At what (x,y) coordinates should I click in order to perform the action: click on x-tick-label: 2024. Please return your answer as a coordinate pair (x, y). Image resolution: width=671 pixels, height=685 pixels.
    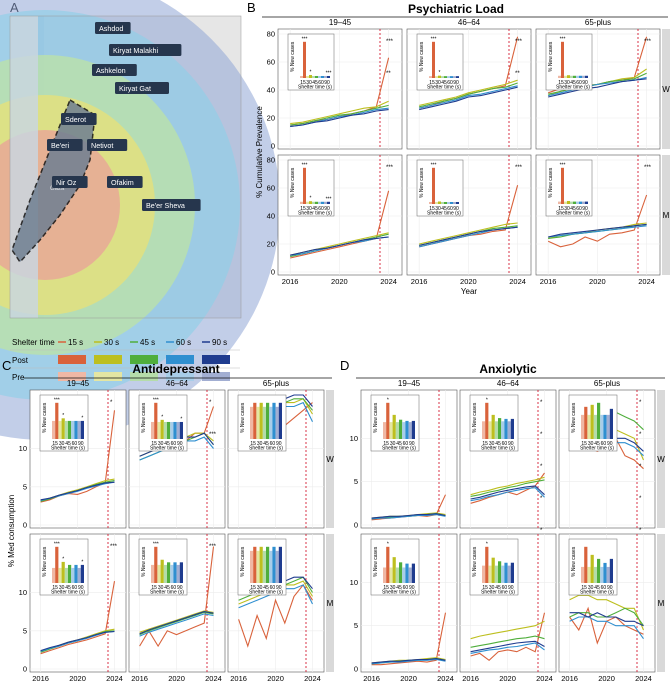
    Looking at the image, I should click on (312, 678).